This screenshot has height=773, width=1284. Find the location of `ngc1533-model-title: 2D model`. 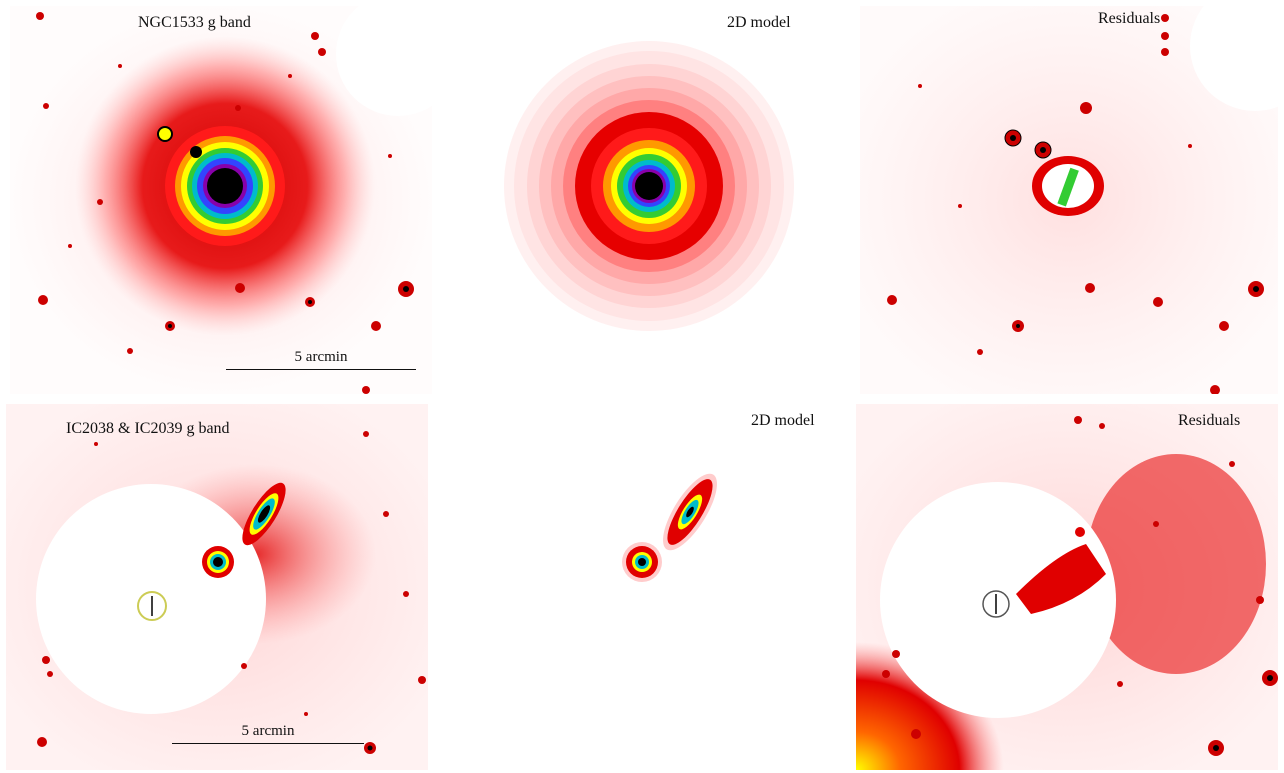

ngc1533-model-title: 2D model is located at coordinates (759, 22).